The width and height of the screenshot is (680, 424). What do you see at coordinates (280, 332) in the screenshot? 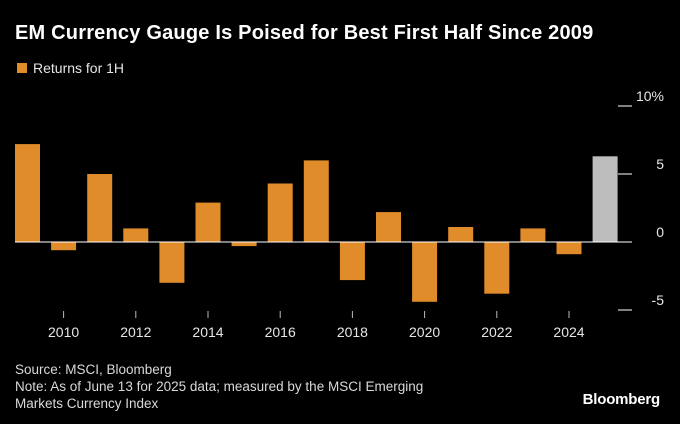
I see `x-tick-label: 2016` at bounding box center [280, 332].